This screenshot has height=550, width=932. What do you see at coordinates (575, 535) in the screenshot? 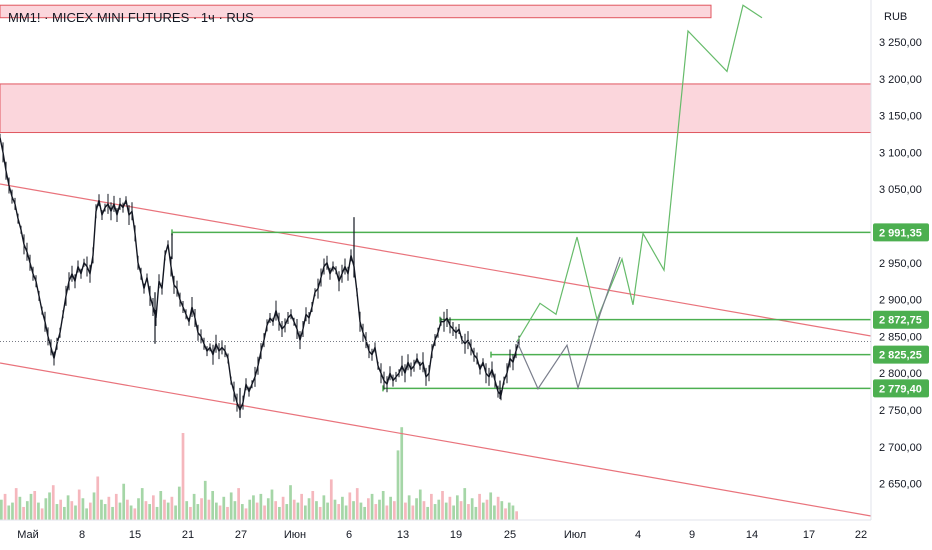
I see `time-tick-label: Июл` at bounding box center [575, 535].